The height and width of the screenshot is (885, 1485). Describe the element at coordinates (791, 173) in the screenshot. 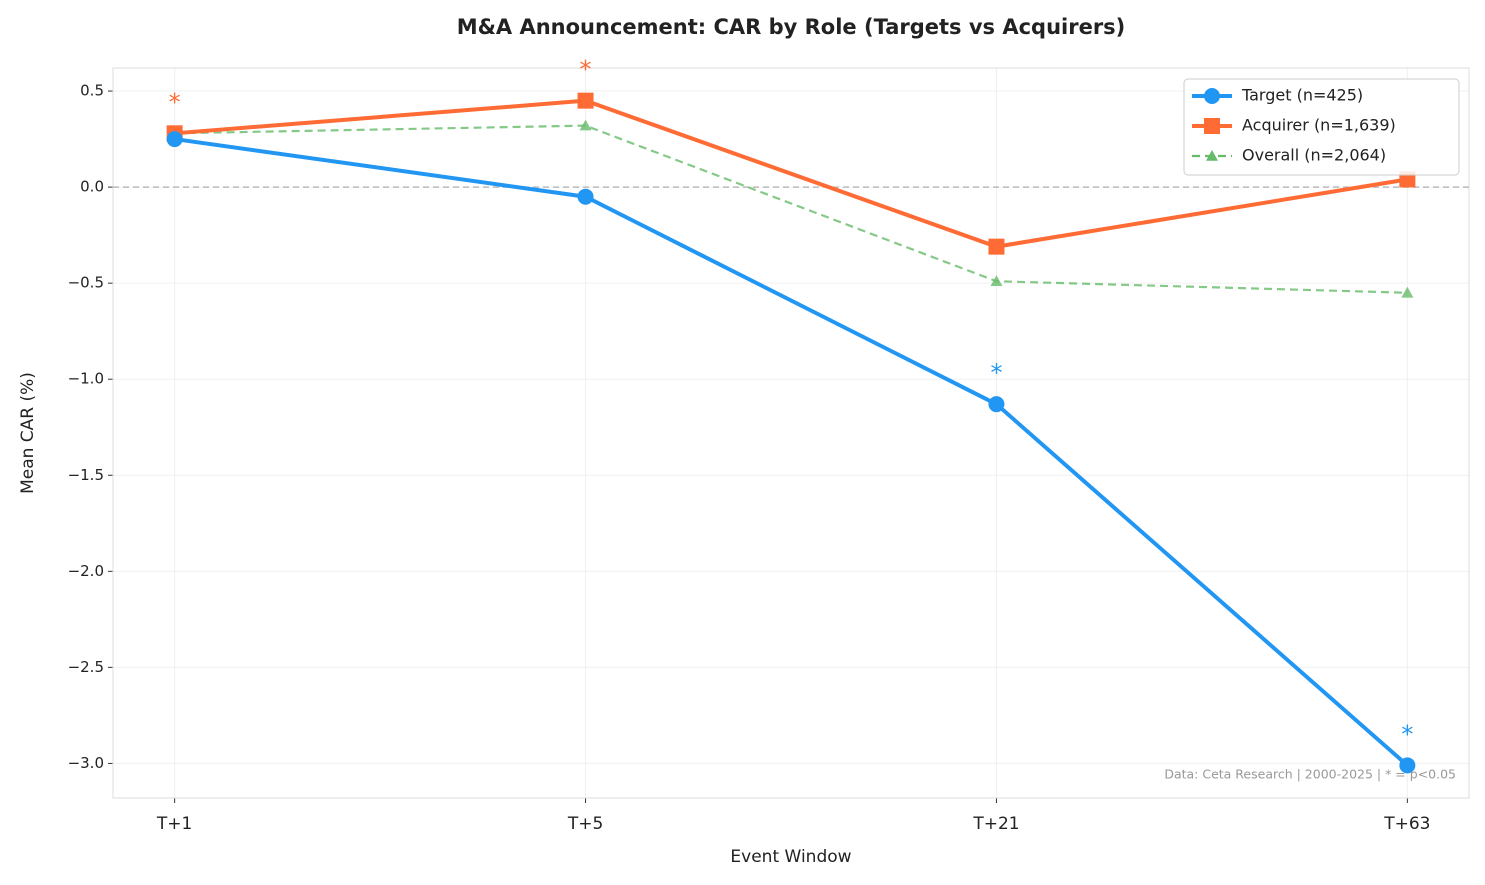

I see `series-line` at that location.